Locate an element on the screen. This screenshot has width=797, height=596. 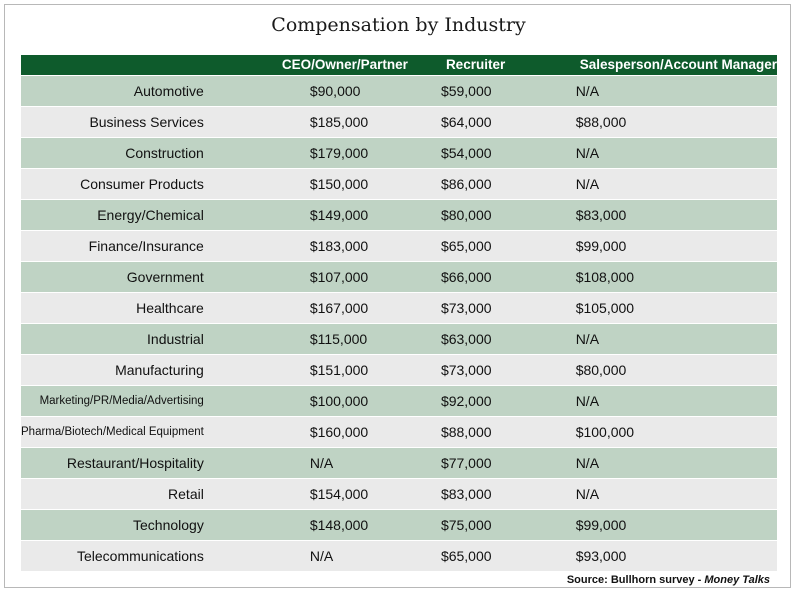
industry-label: Industrial is located at coordinates (123, 338).